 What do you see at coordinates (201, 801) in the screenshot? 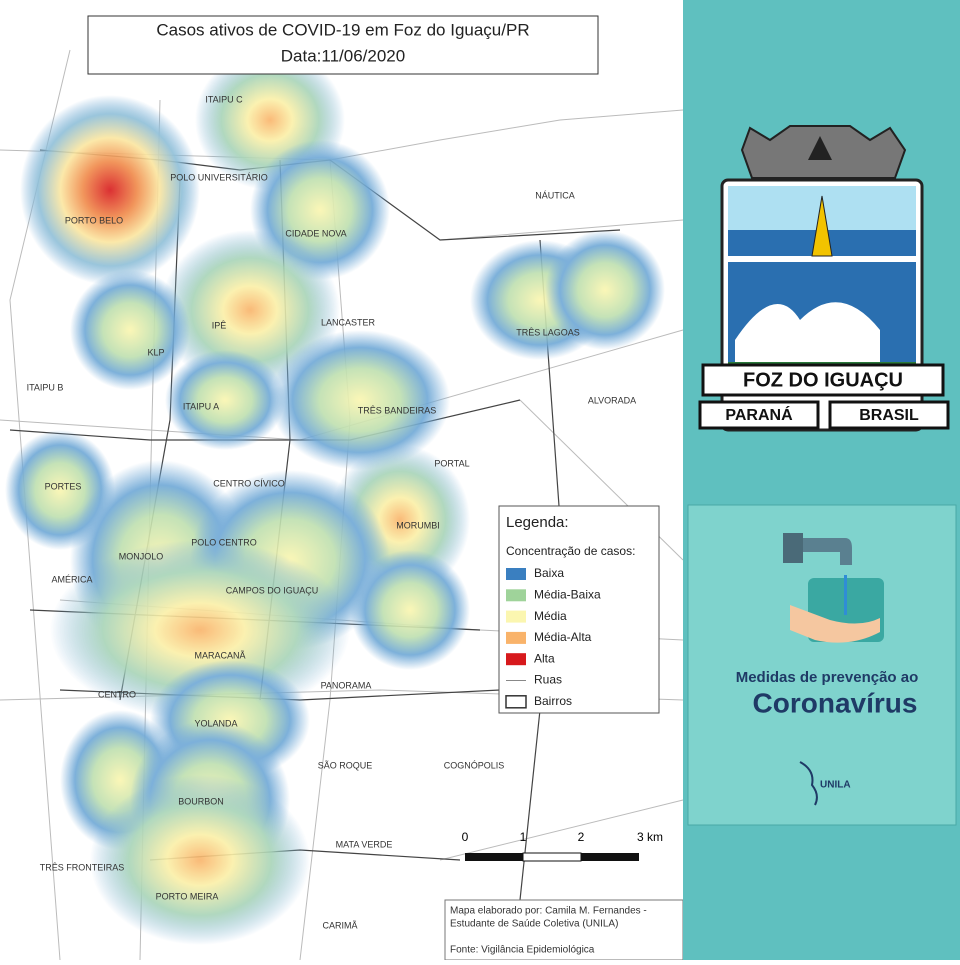
I see `neighborhood-label: BOURBON` at bounding box center [201, 801].